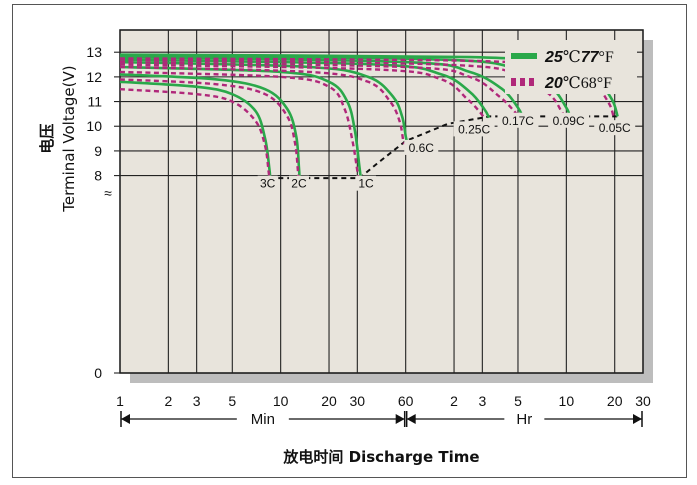 The image size is (697, 485). I want to click on legend-temp-bold: 25, so click(554, 57).